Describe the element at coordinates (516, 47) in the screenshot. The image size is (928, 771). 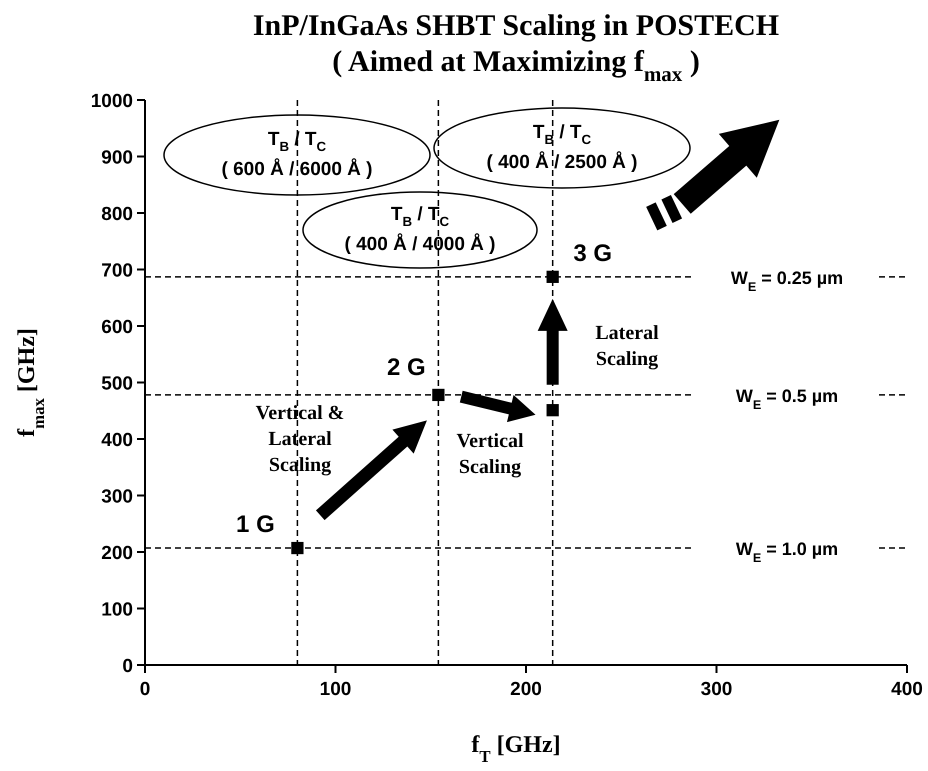
I see `chart-title: InP/InGaAs SHBT Scaling in POSTECH ( Aimed at Maximizing f$_{max}$ )` at that location.